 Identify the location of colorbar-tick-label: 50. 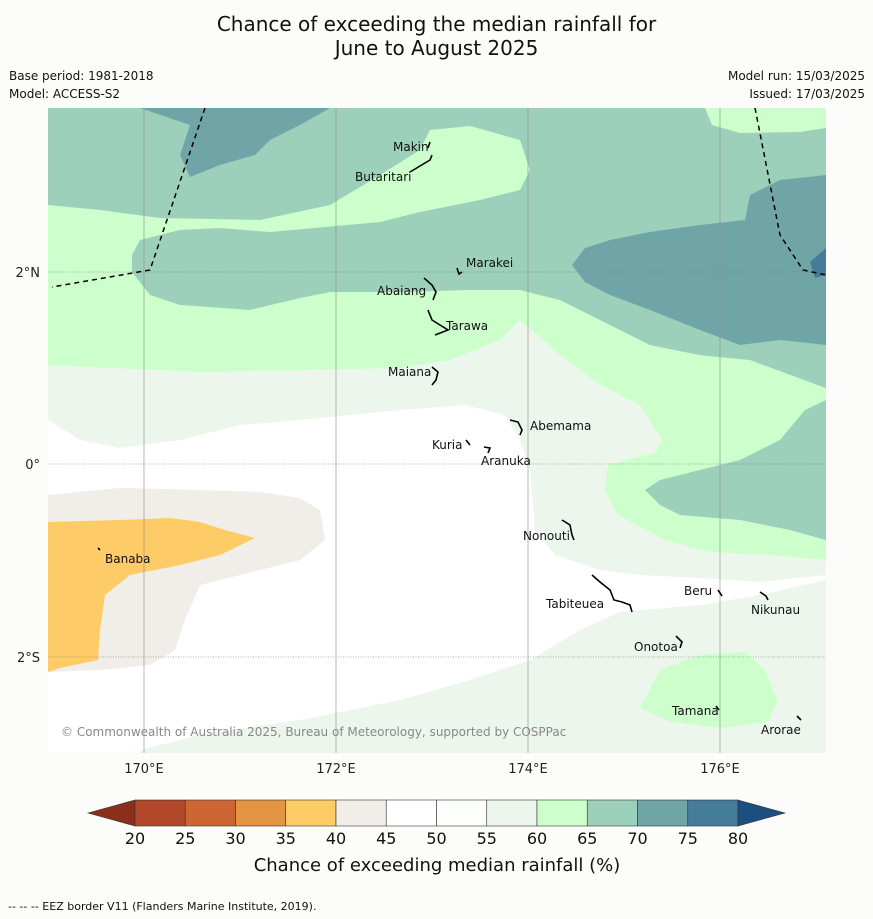
(436, 838).